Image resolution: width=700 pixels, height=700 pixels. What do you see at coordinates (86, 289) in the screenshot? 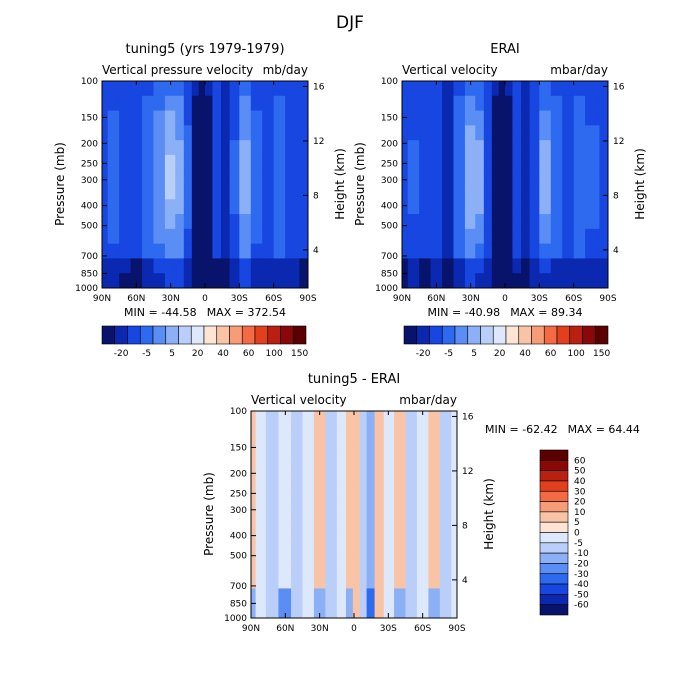
I see `y-tick-label: 1000` at bounding box center [86, 289].